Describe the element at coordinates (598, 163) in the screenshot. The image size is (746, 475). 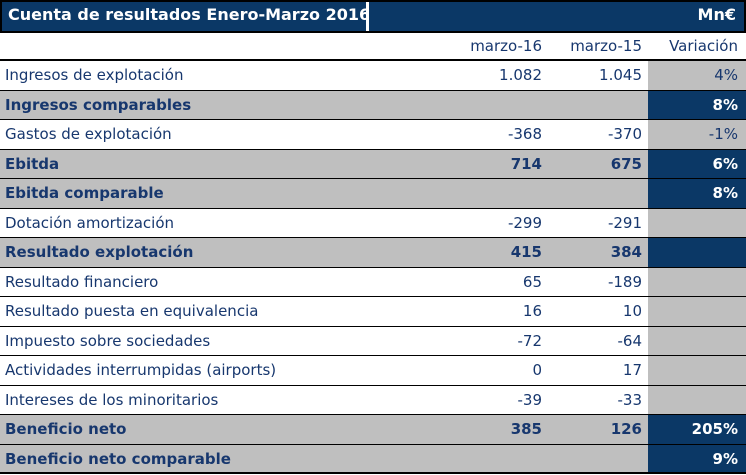
I see `value-marzo15: 675` at that location.